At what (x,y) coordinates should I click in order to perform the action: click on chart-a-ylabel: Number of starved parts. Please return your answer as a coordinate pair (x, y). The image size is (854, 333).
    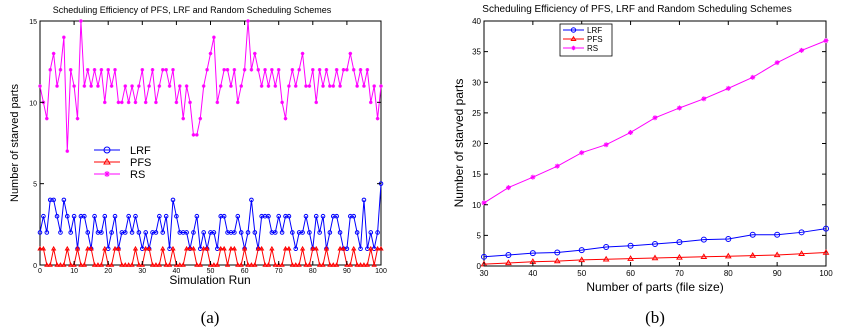
    Looking at the image, I should click on (15, 143).